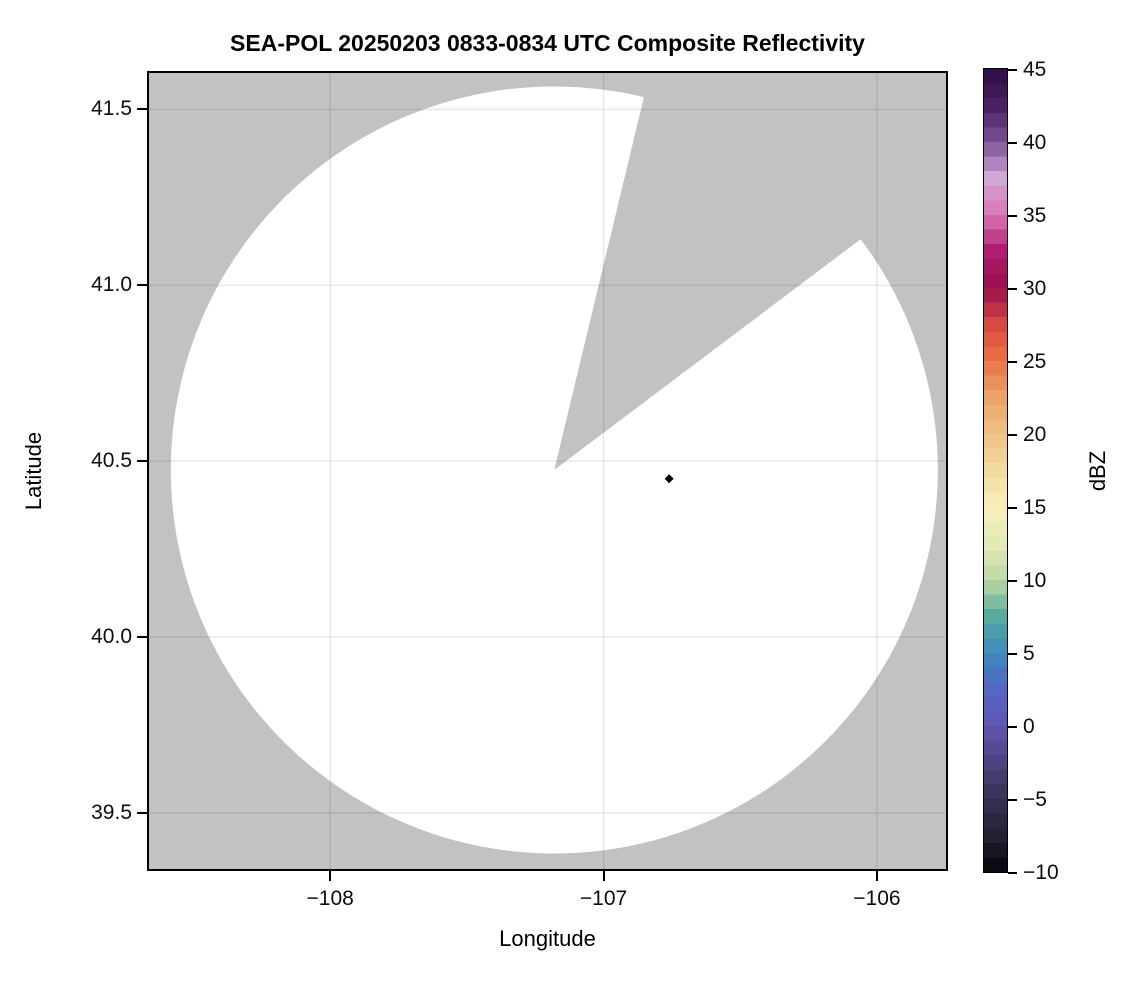 The width and height of the screenshot is (1146, 990). Describe the element at coordinates (1035, 142) in the screenshot. I see `colorbar-tick-label: 40` at that location.